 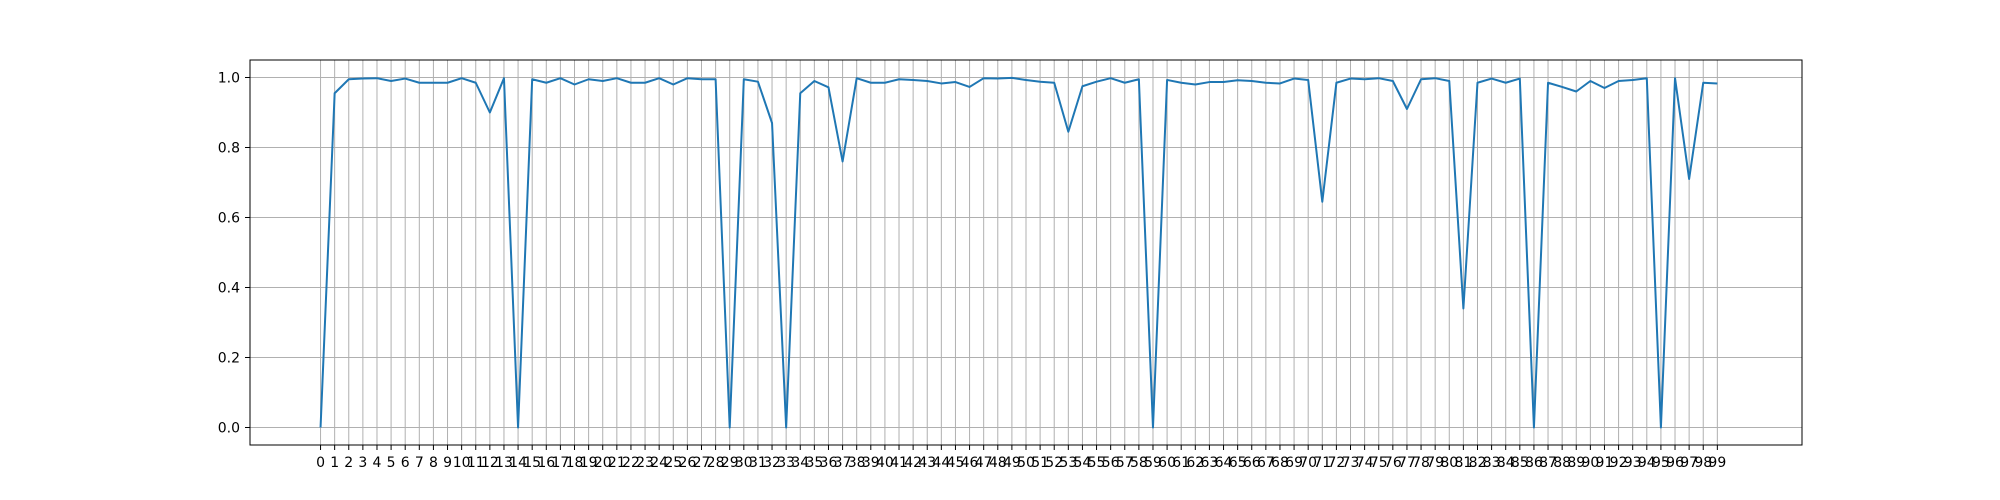 I want to click on x-tick-label: 65, so click(x=1238, y=463).